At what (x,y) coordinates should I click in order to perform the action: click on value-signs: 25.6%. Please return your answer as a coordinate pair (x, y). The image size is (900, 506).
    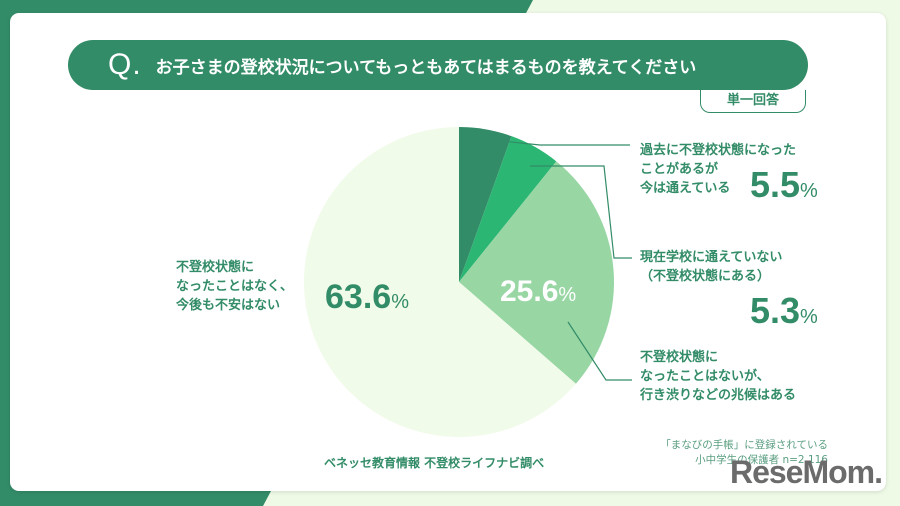
    Looking at the image, I should click on (538, 292).